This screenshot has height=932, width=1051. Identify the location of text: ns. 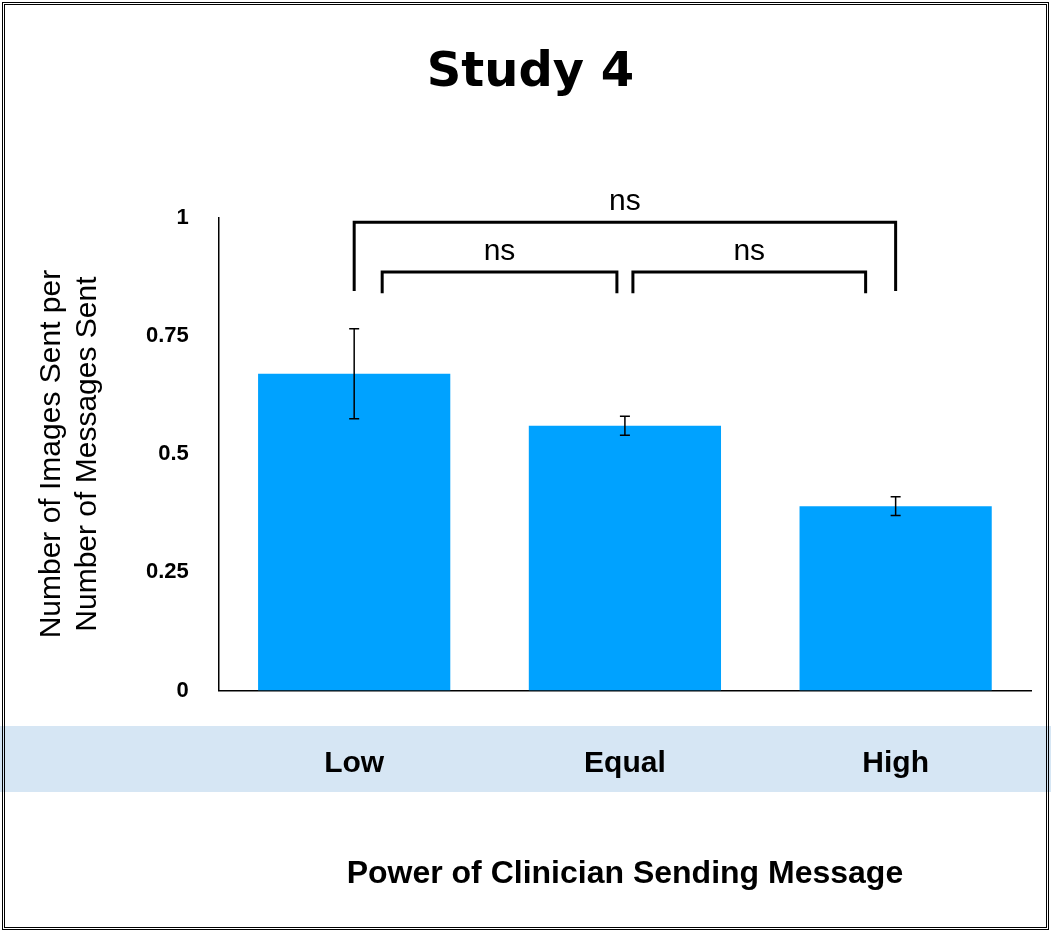
(625, 200).